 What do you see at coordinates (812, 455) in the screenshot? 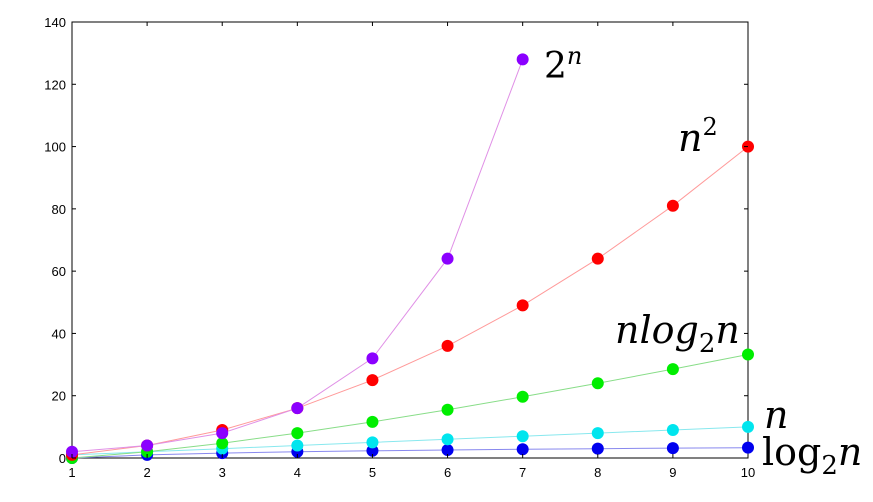
I see `label-log2n: log2n` at bounding box center [812, 455].